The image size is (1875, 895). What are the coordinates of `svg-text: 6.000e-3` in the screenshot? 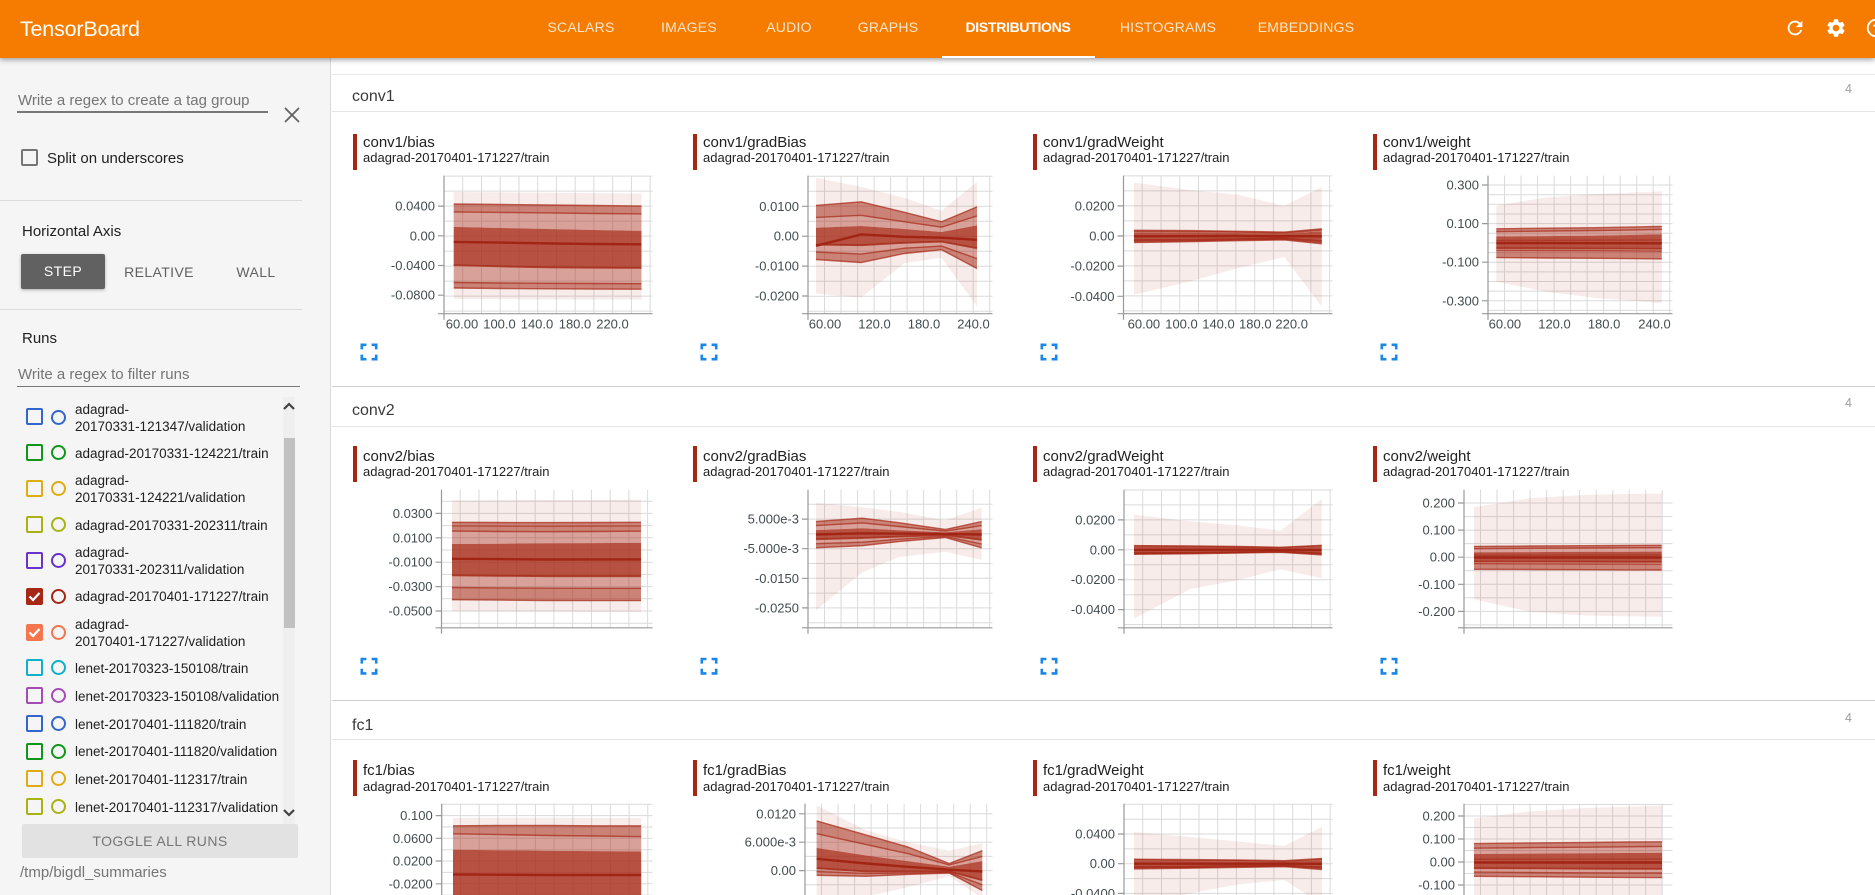 It's located at (770, 842).